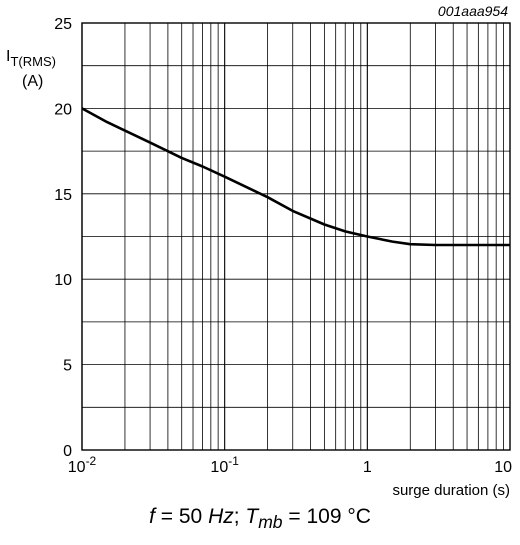 This screenshot has width=520, height=545. What do you see at coordinates (63, 238) in the screenshot?
I see `y-tick-labels: 0 5 10 15 20 25` at bounding box center [63, 238].